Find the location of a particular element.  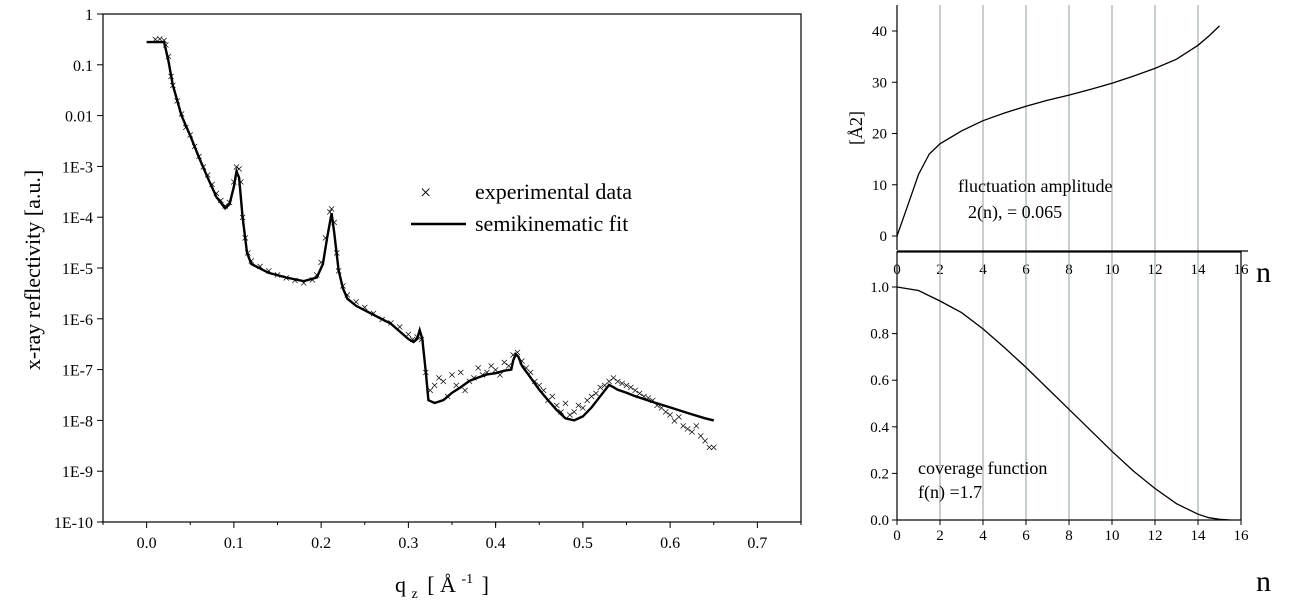

x-tick-label: 0.1 is located at coordinates (234, 543).